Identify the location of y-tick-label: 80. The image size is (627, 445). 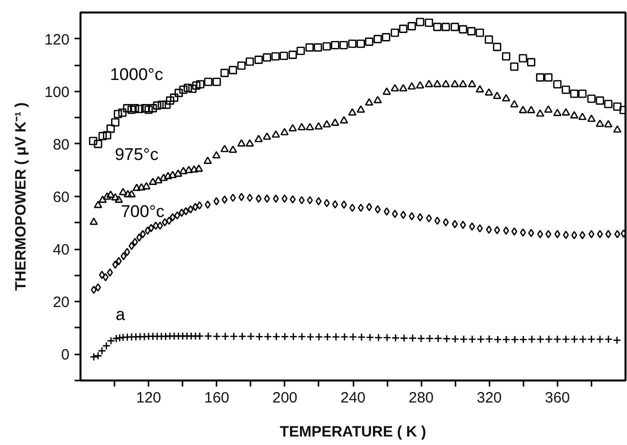
(61, 145).